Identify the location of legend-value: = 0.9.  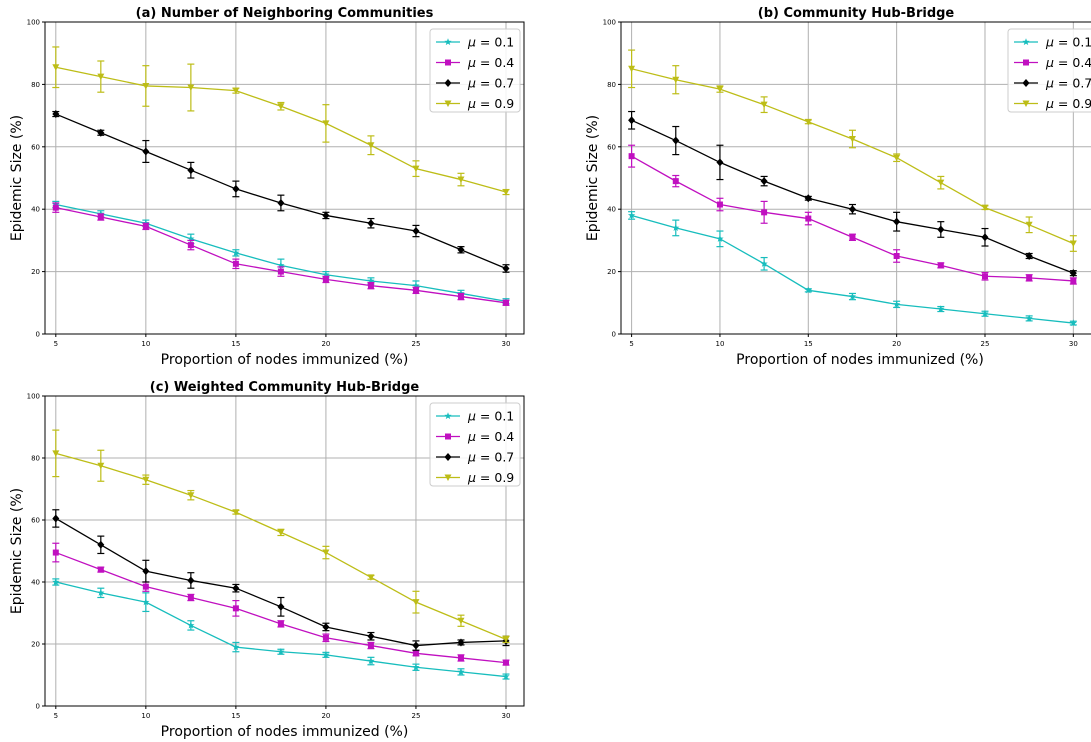
(495, 103).